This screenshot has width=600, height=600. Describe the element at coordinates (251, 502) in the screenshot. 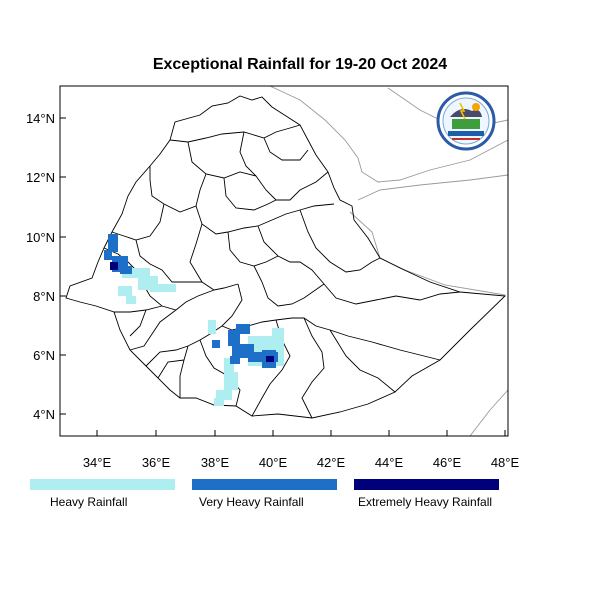

I see `legend-label-very-heavy: Very Heavy Rainfall` at that location.